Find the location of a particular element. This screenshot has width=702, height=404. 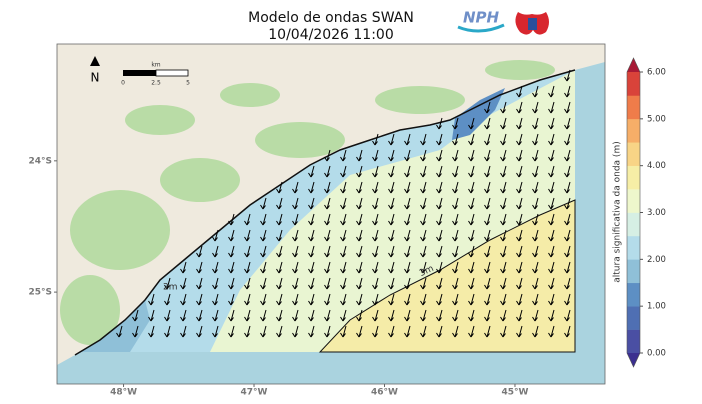

scale-label: 2.5 is located at coordinates (156, 83).